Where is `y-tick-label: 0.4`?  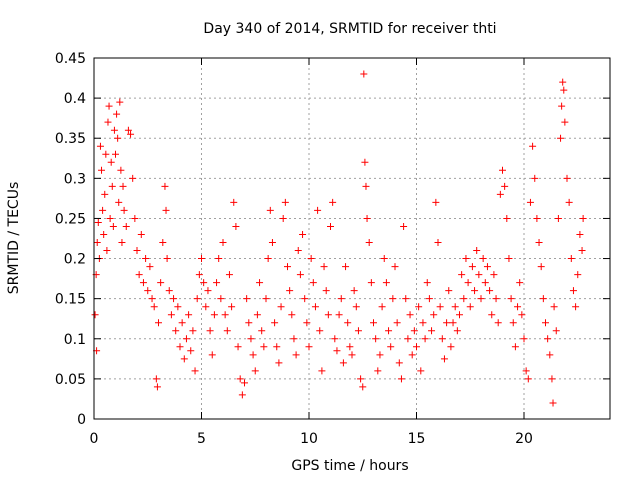
y-tick-label: 0.4 is located at coordinates (75, 99).